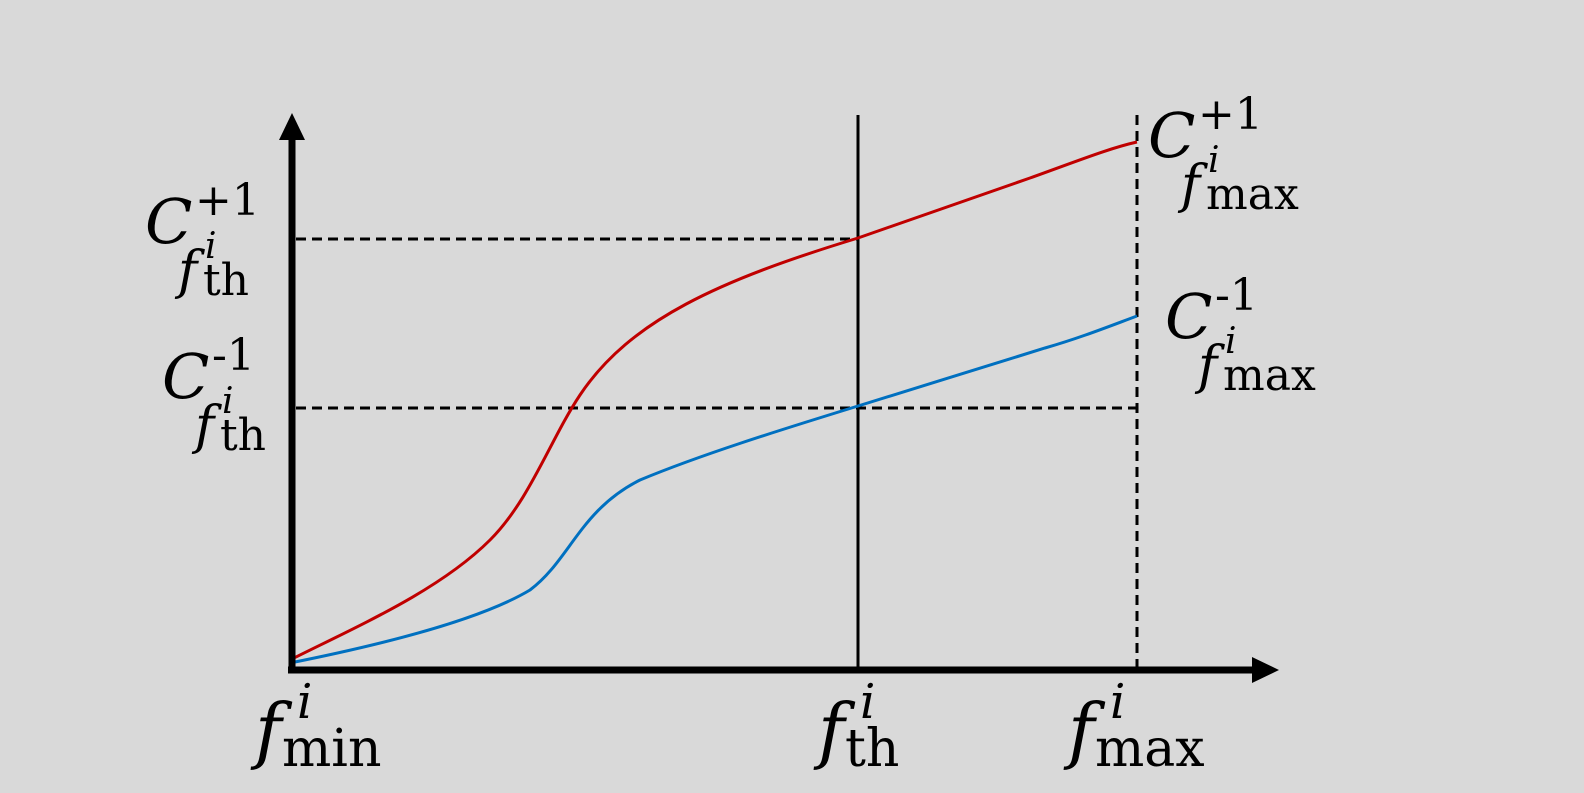 Image resolution: width=1584 pixels, height=793 pixels. What do you see at coordinates (872, 749) in the screenshot?
I see `label-sub: th` at bounding box center [872, 749].